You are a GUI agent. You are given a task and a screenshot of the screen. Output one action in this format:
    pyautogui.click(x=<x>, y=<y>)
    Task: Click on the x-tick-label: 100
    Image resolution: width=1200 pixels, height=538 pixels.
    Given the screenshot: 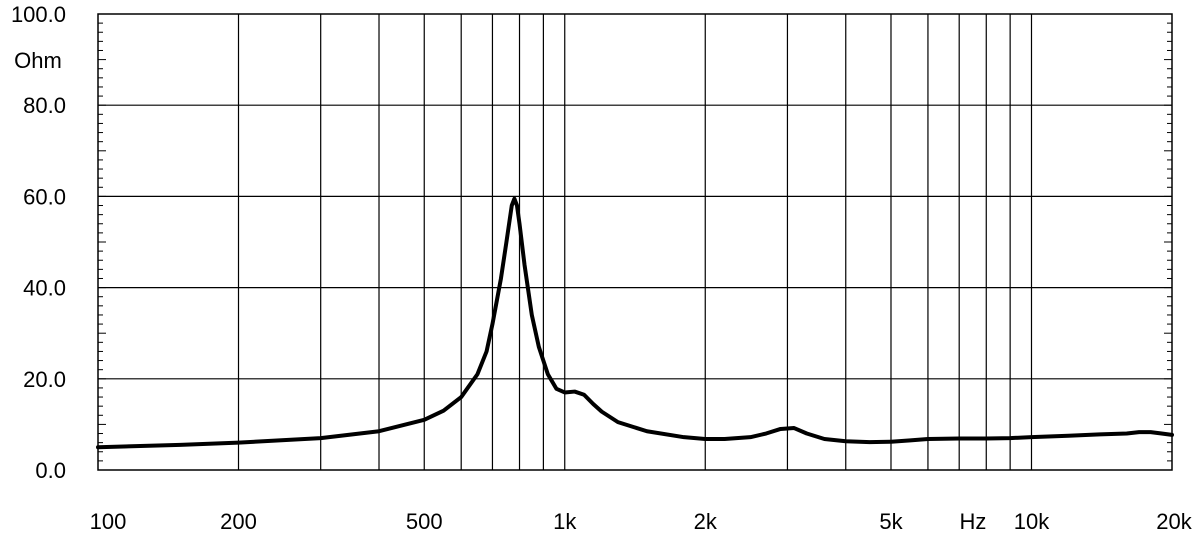 What is the action you would take?
    pyautogui.click(x=108, y=521)
    